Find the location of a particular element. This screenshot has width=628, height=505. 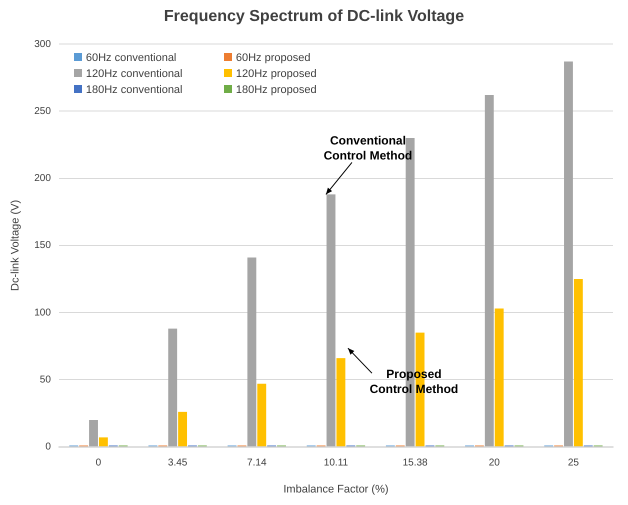

legend-label: 180Hz proposed is located at coordinates (276, 90).